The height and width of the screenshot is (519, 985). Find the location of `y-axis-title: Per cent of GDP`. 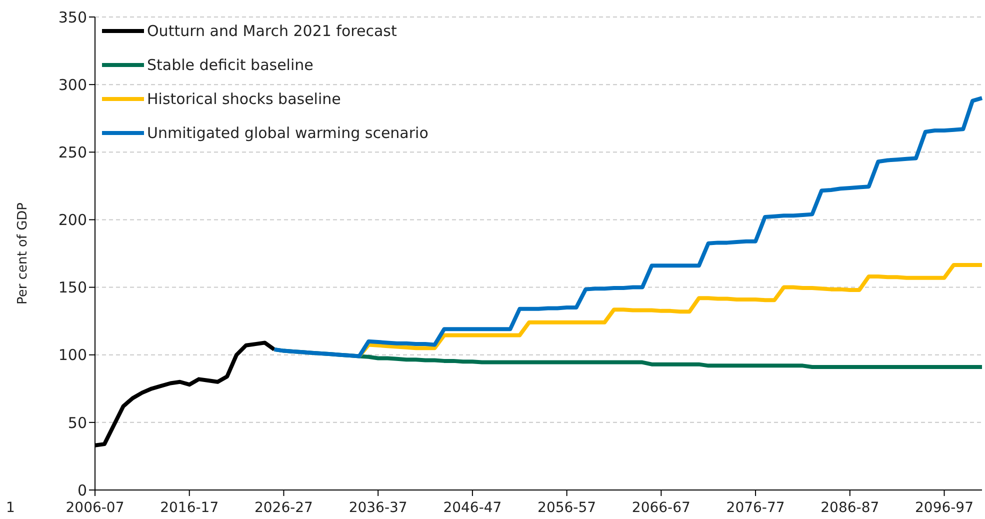

y-axis-title: Per cent of GDP is located at coordinates (23, 253).